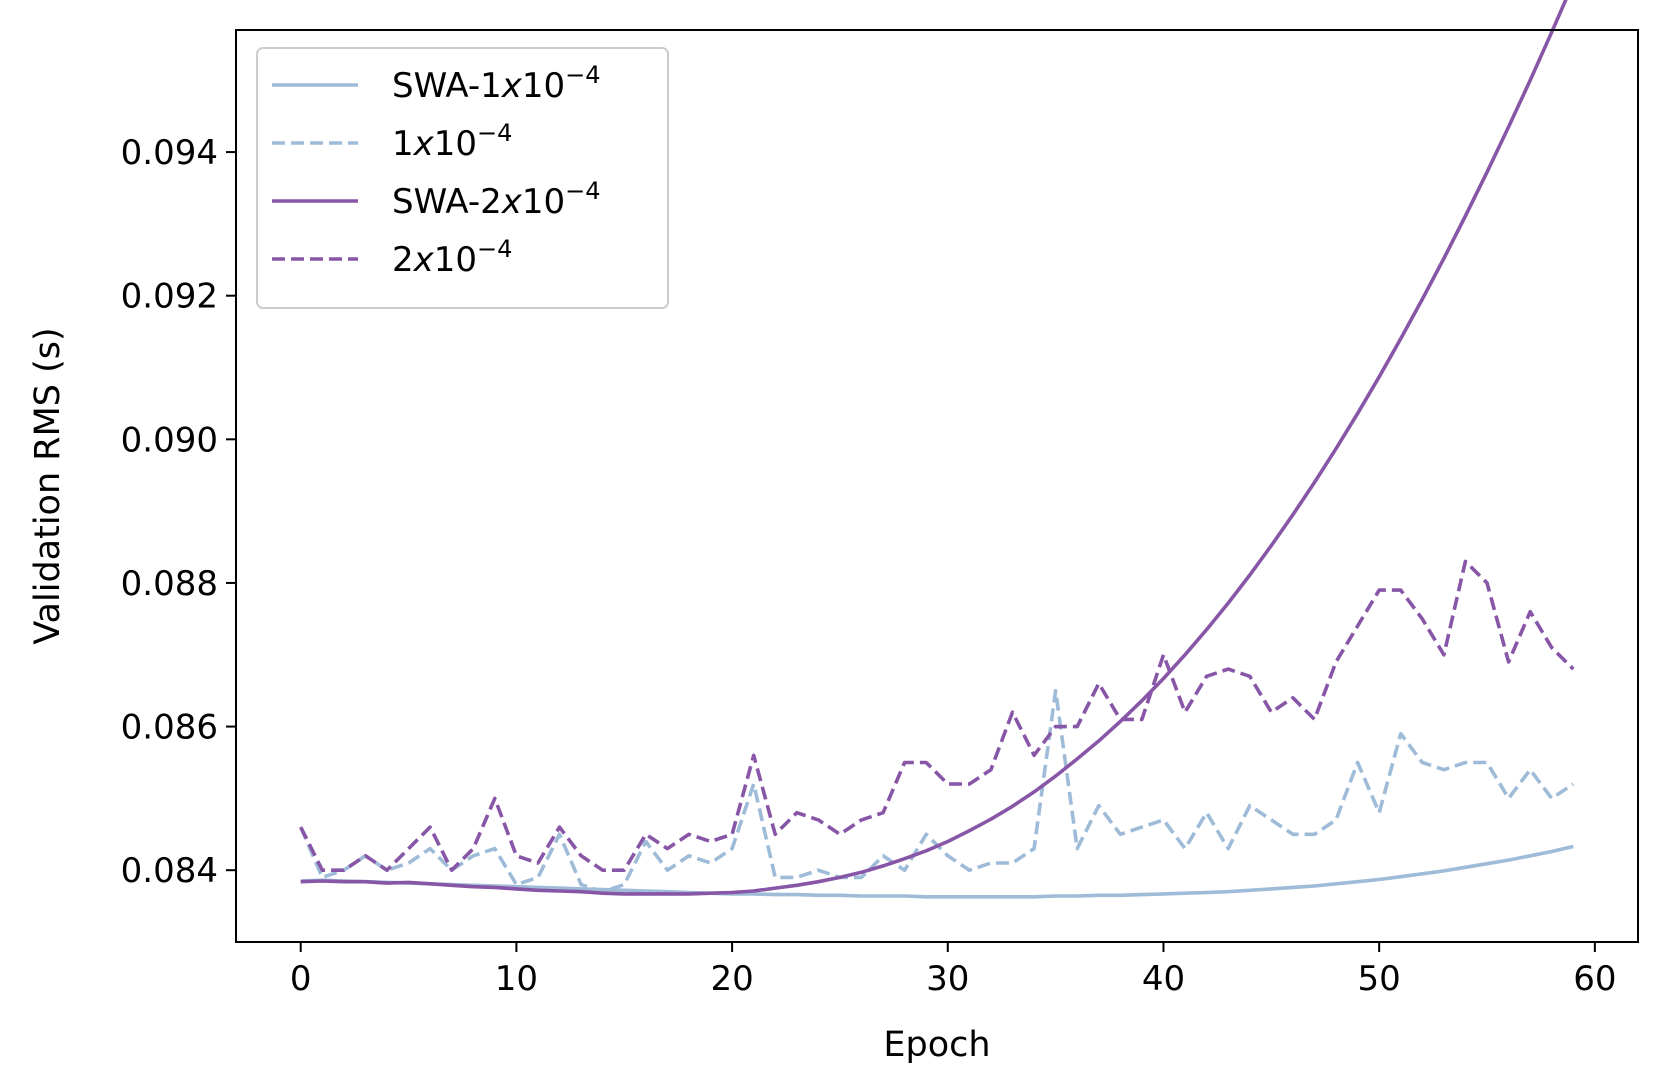 This screenshot has width=1660, height=1091. What do you see at coordinates (452, 257) in the screenshot?
I see `legend-label-3: 2x10⁻⁴` at bounding box center [452, 257].